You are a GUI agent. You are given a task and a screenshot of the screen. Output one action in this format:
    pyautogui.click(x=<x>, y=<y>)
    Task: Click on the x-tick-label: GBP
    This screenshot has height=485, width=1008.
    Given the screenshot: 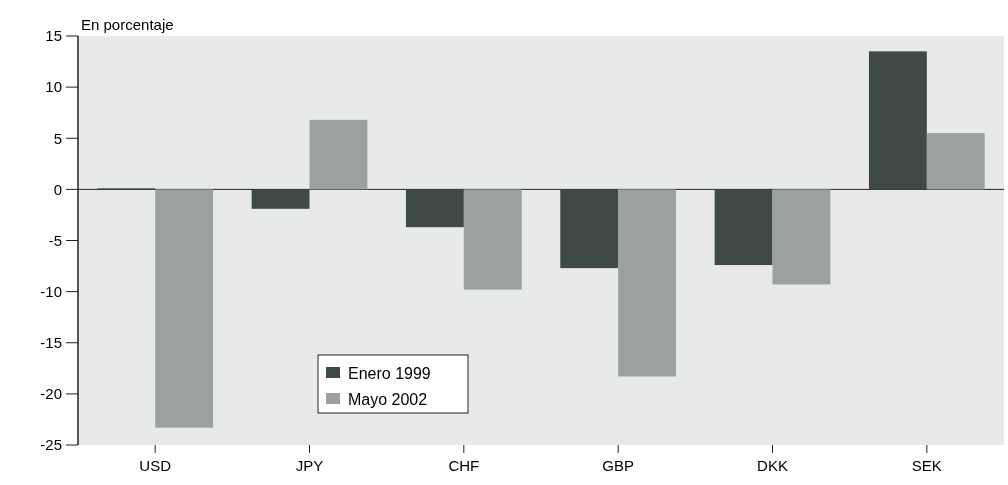 What is the action you would take?
    pyautogui.click(x=618, y=465)
    